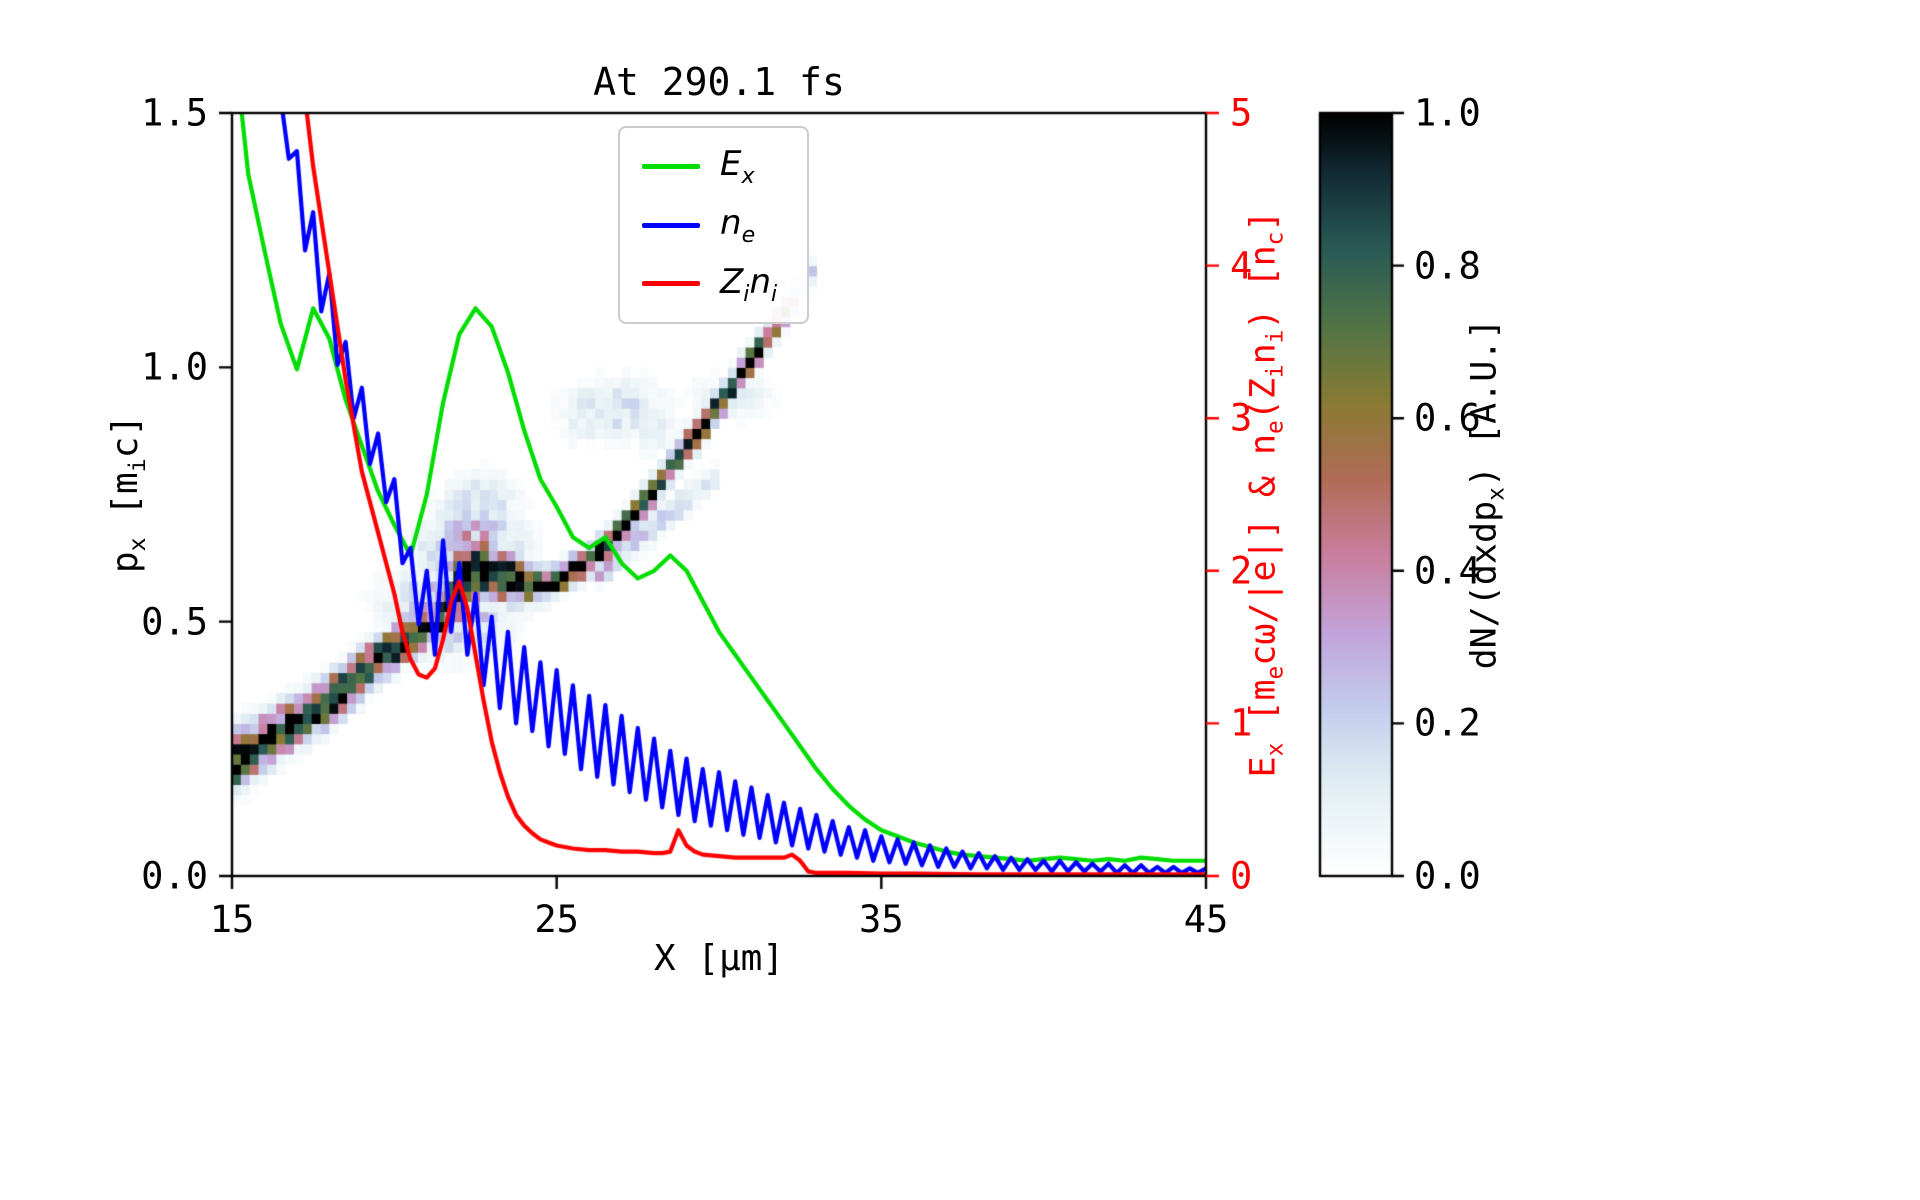  I want to click on legend-item-ex: Ex, so click(709, 166).